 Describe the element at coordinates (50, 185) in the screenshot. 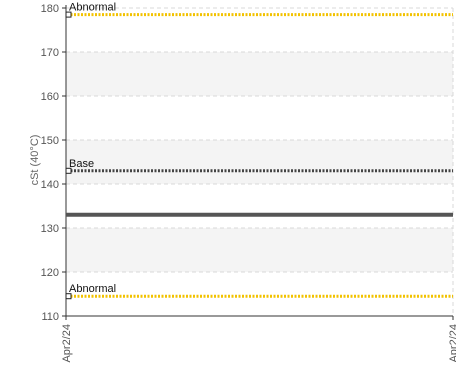

I see `y-tick-label: 140` at that location.